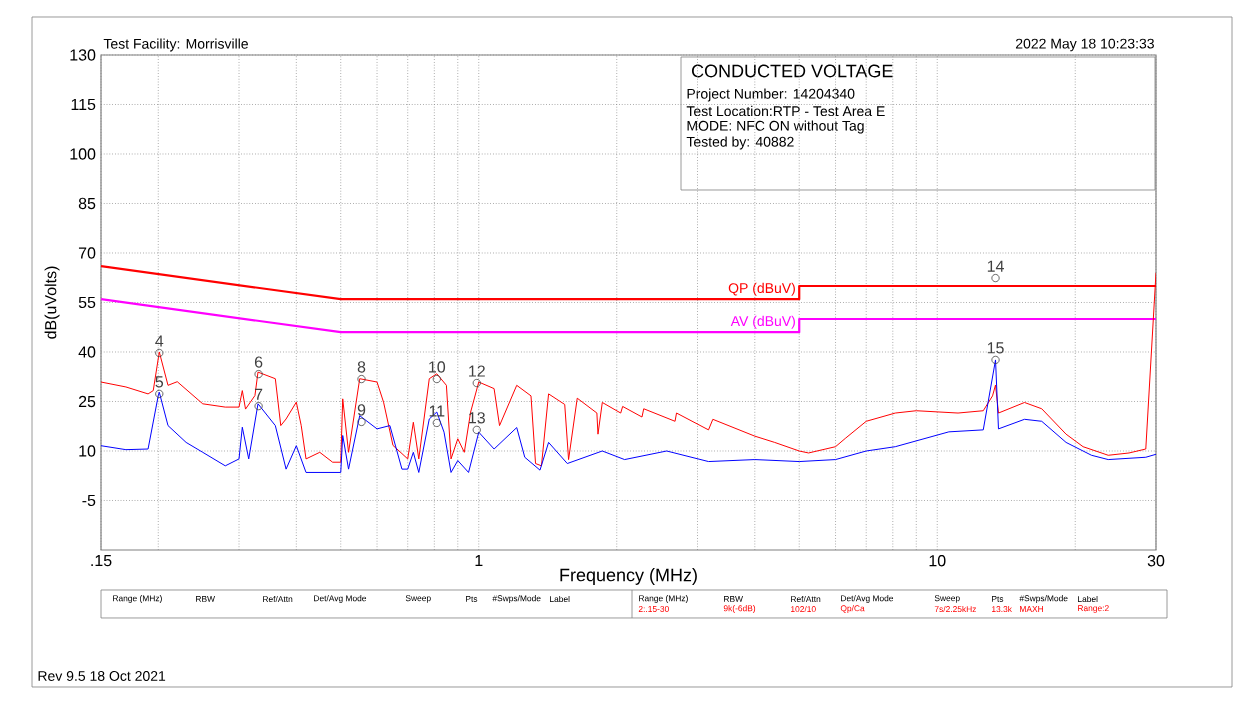  What do you see at coordinates (83, 104) in the screenshot?
I see `y-tick-label: 115` at bounding box center [83, 104].